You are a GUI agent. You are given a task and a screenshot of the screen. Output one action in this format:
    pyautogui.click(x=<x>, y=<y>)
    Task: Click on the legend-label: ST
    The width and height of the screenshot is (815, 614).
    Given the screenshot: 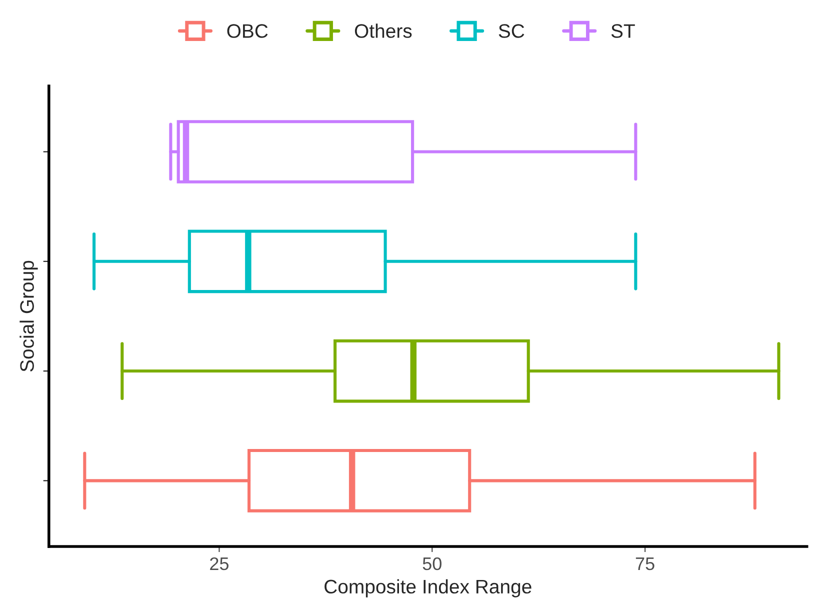 What is the action you would take?
    pyautogui.click(x=623, y=31)
    